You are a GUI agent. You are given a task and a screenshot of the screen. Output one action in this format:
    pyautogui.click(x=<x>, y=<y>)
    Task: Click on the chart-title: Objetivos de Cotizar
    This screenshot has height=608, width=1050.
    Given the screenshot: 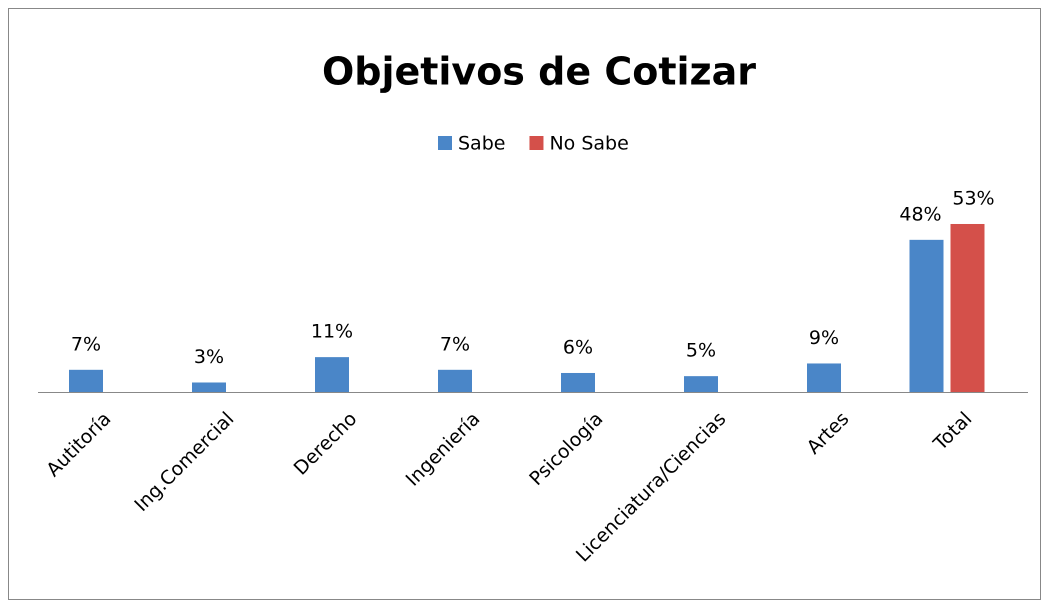 What is the action you would take?
    pyautogui.click(x=539, y=72)
    